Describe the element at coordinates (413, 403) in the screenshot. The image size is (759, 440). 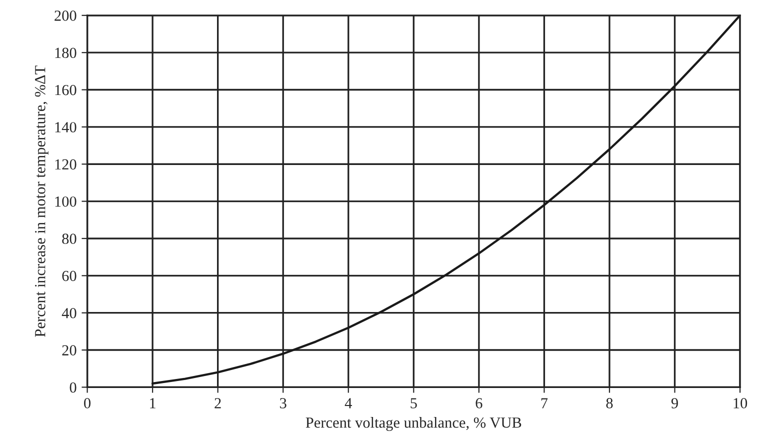
I see `x-tick-label: 5` at that location.